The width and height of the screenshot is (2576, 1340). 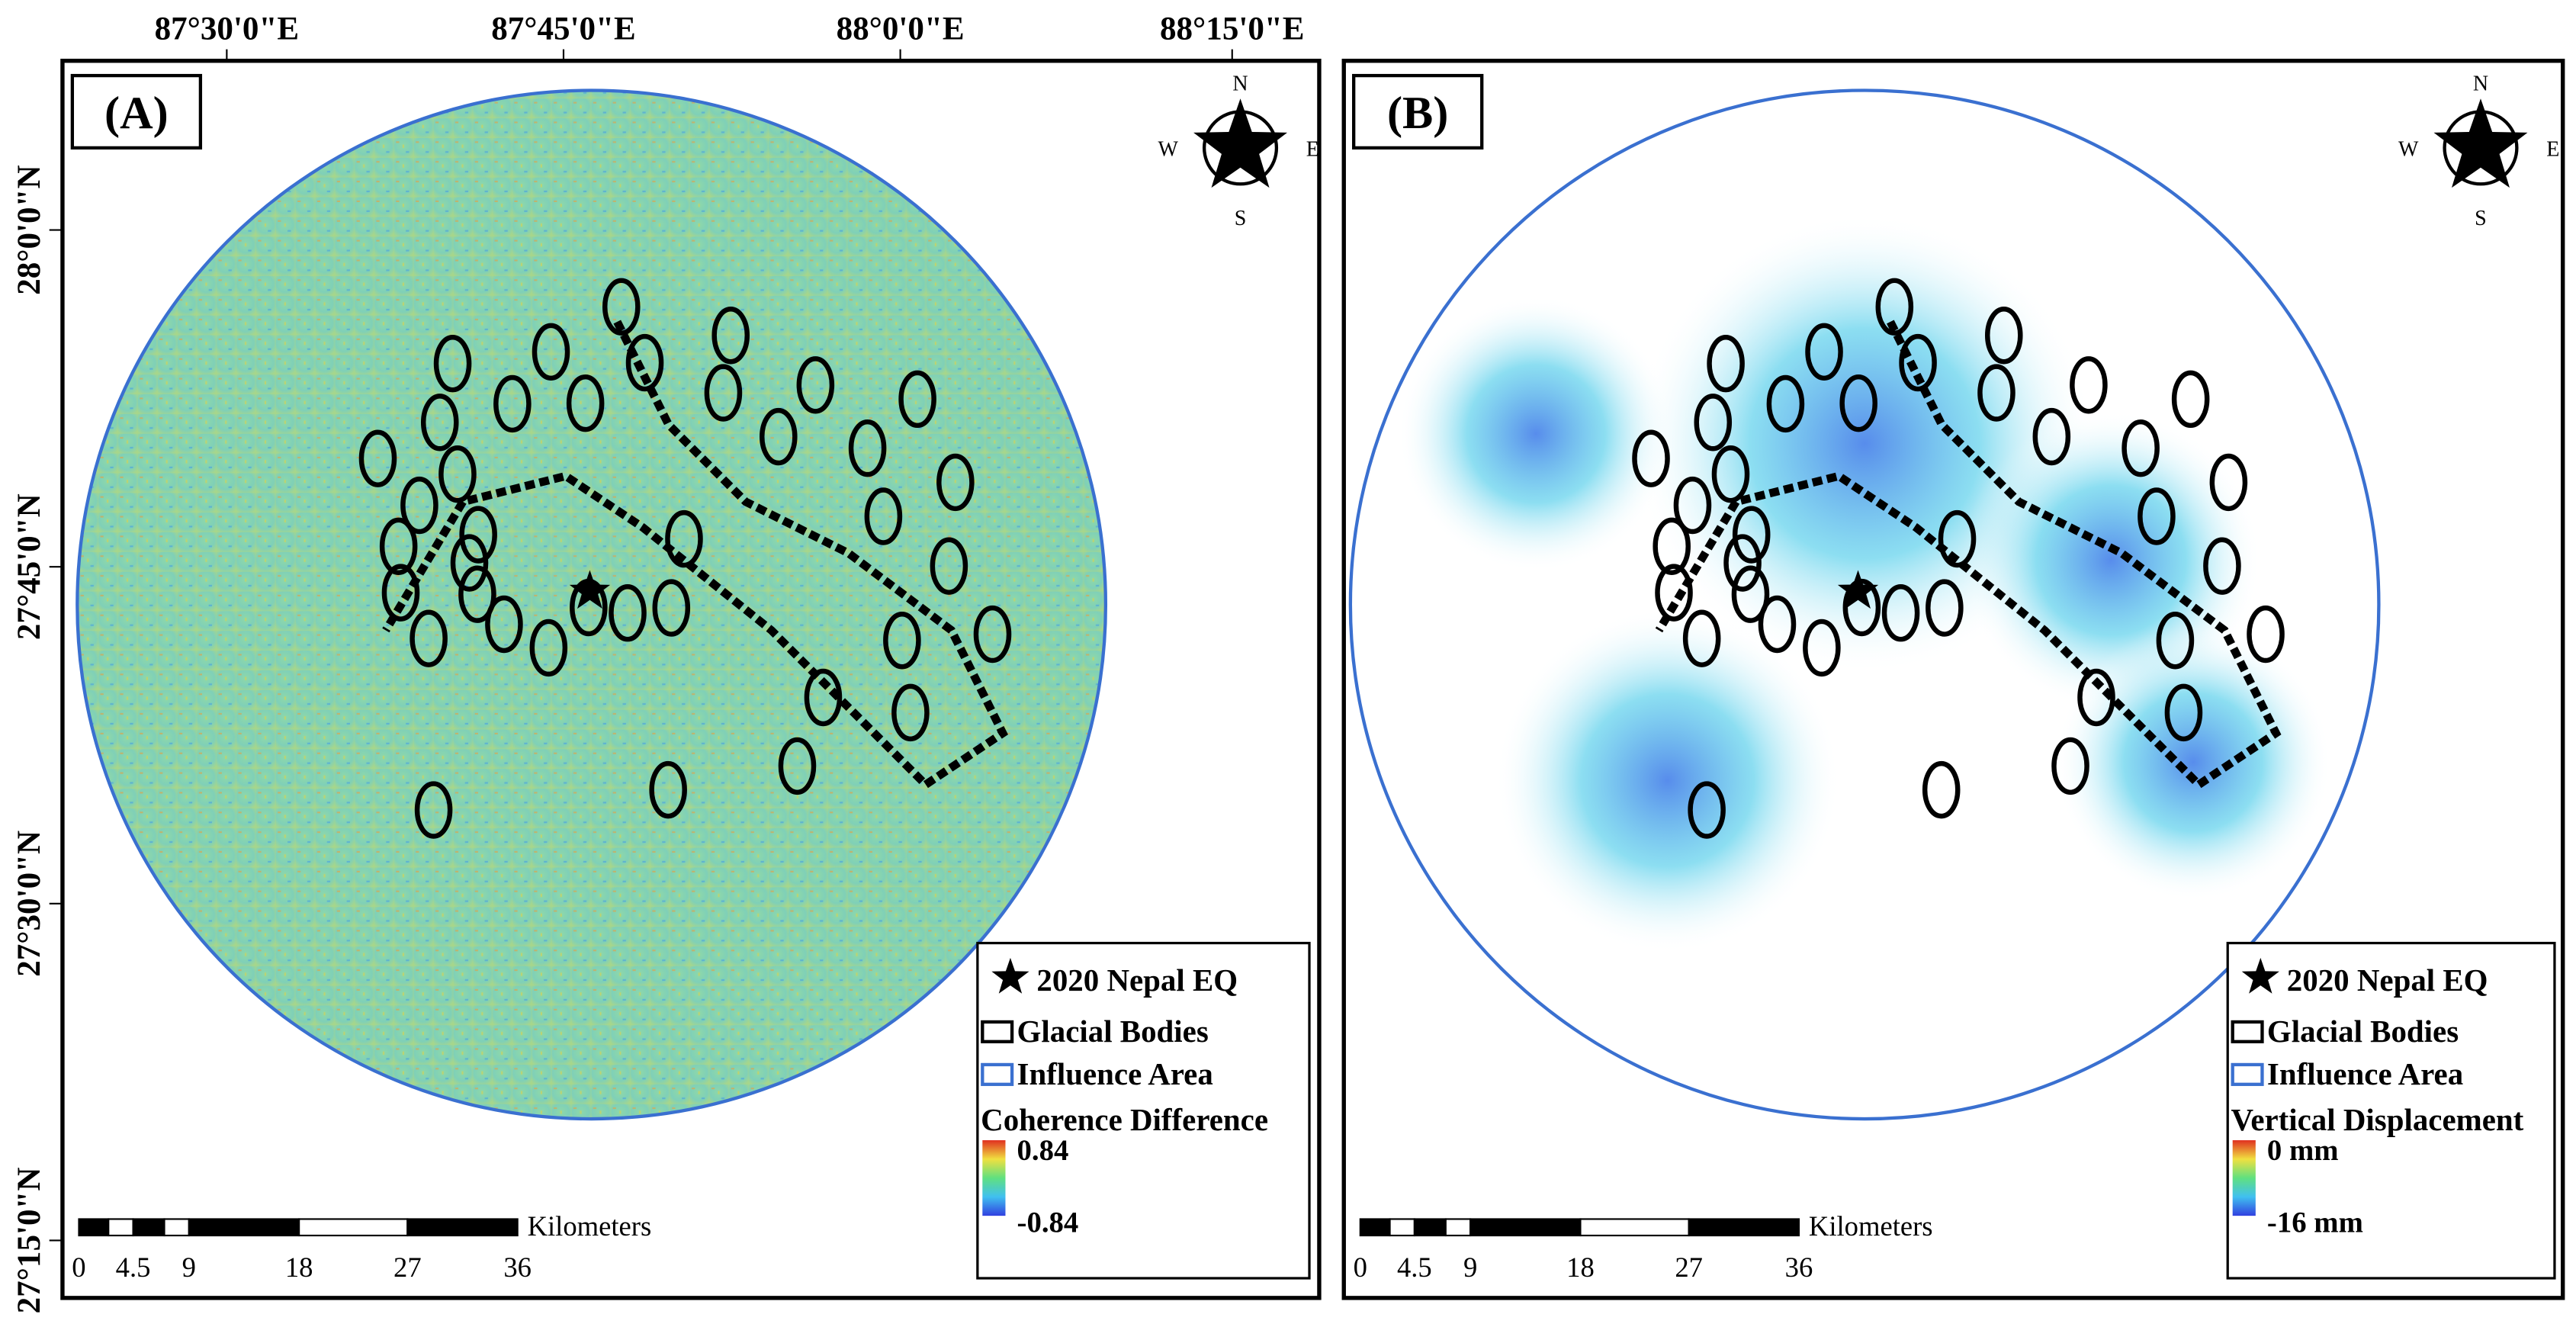 I want to click on epicenter, so click(x=590, y=589).